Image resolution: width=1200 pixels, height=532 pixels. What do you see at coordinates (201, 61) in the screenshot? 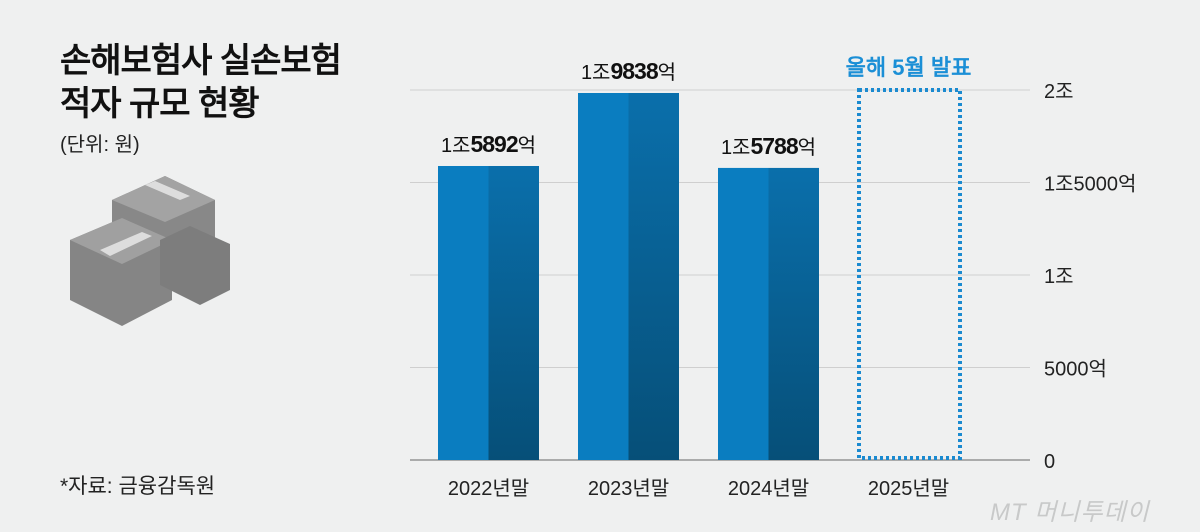
I see `title-line-1: 손해보험사 실손보험` at bounding box center [201, 61].